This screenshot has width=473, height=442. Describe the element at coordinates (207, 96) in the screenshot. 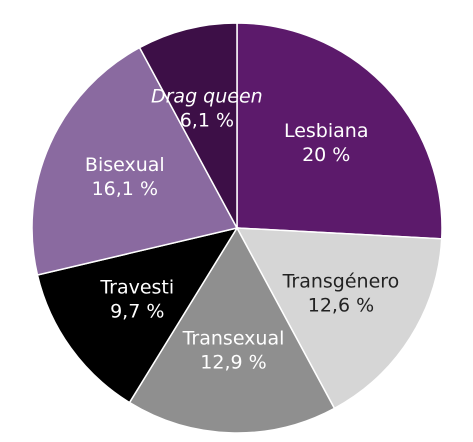

I see `slice-label: Drag queen` at that location.